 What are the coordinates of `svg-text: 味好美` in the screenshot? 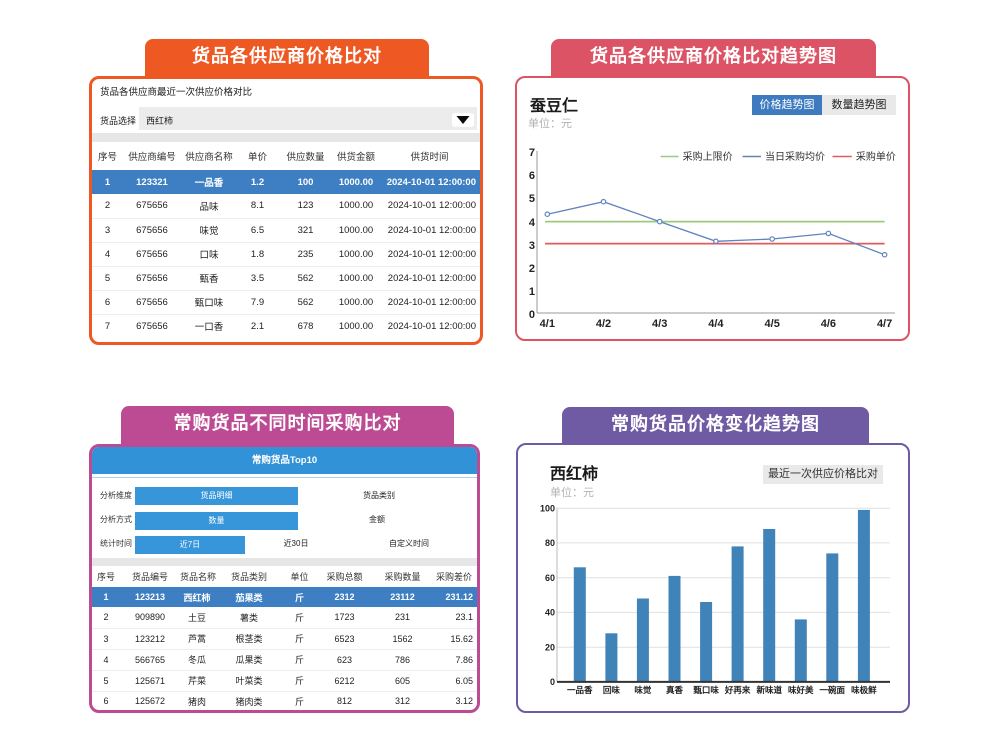 It's located at (801, 690).